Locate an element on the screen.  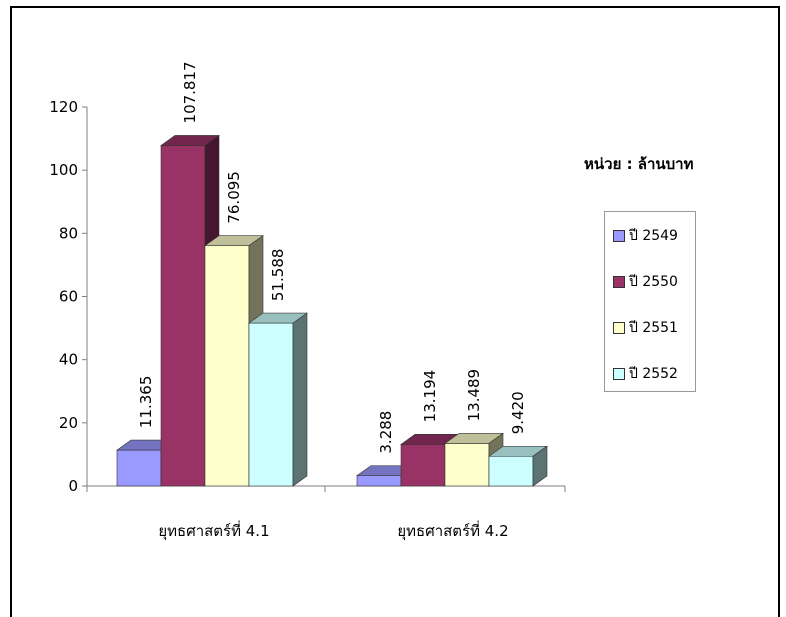
legend-item: ปี 2551 is located at coordinates (645, 328).